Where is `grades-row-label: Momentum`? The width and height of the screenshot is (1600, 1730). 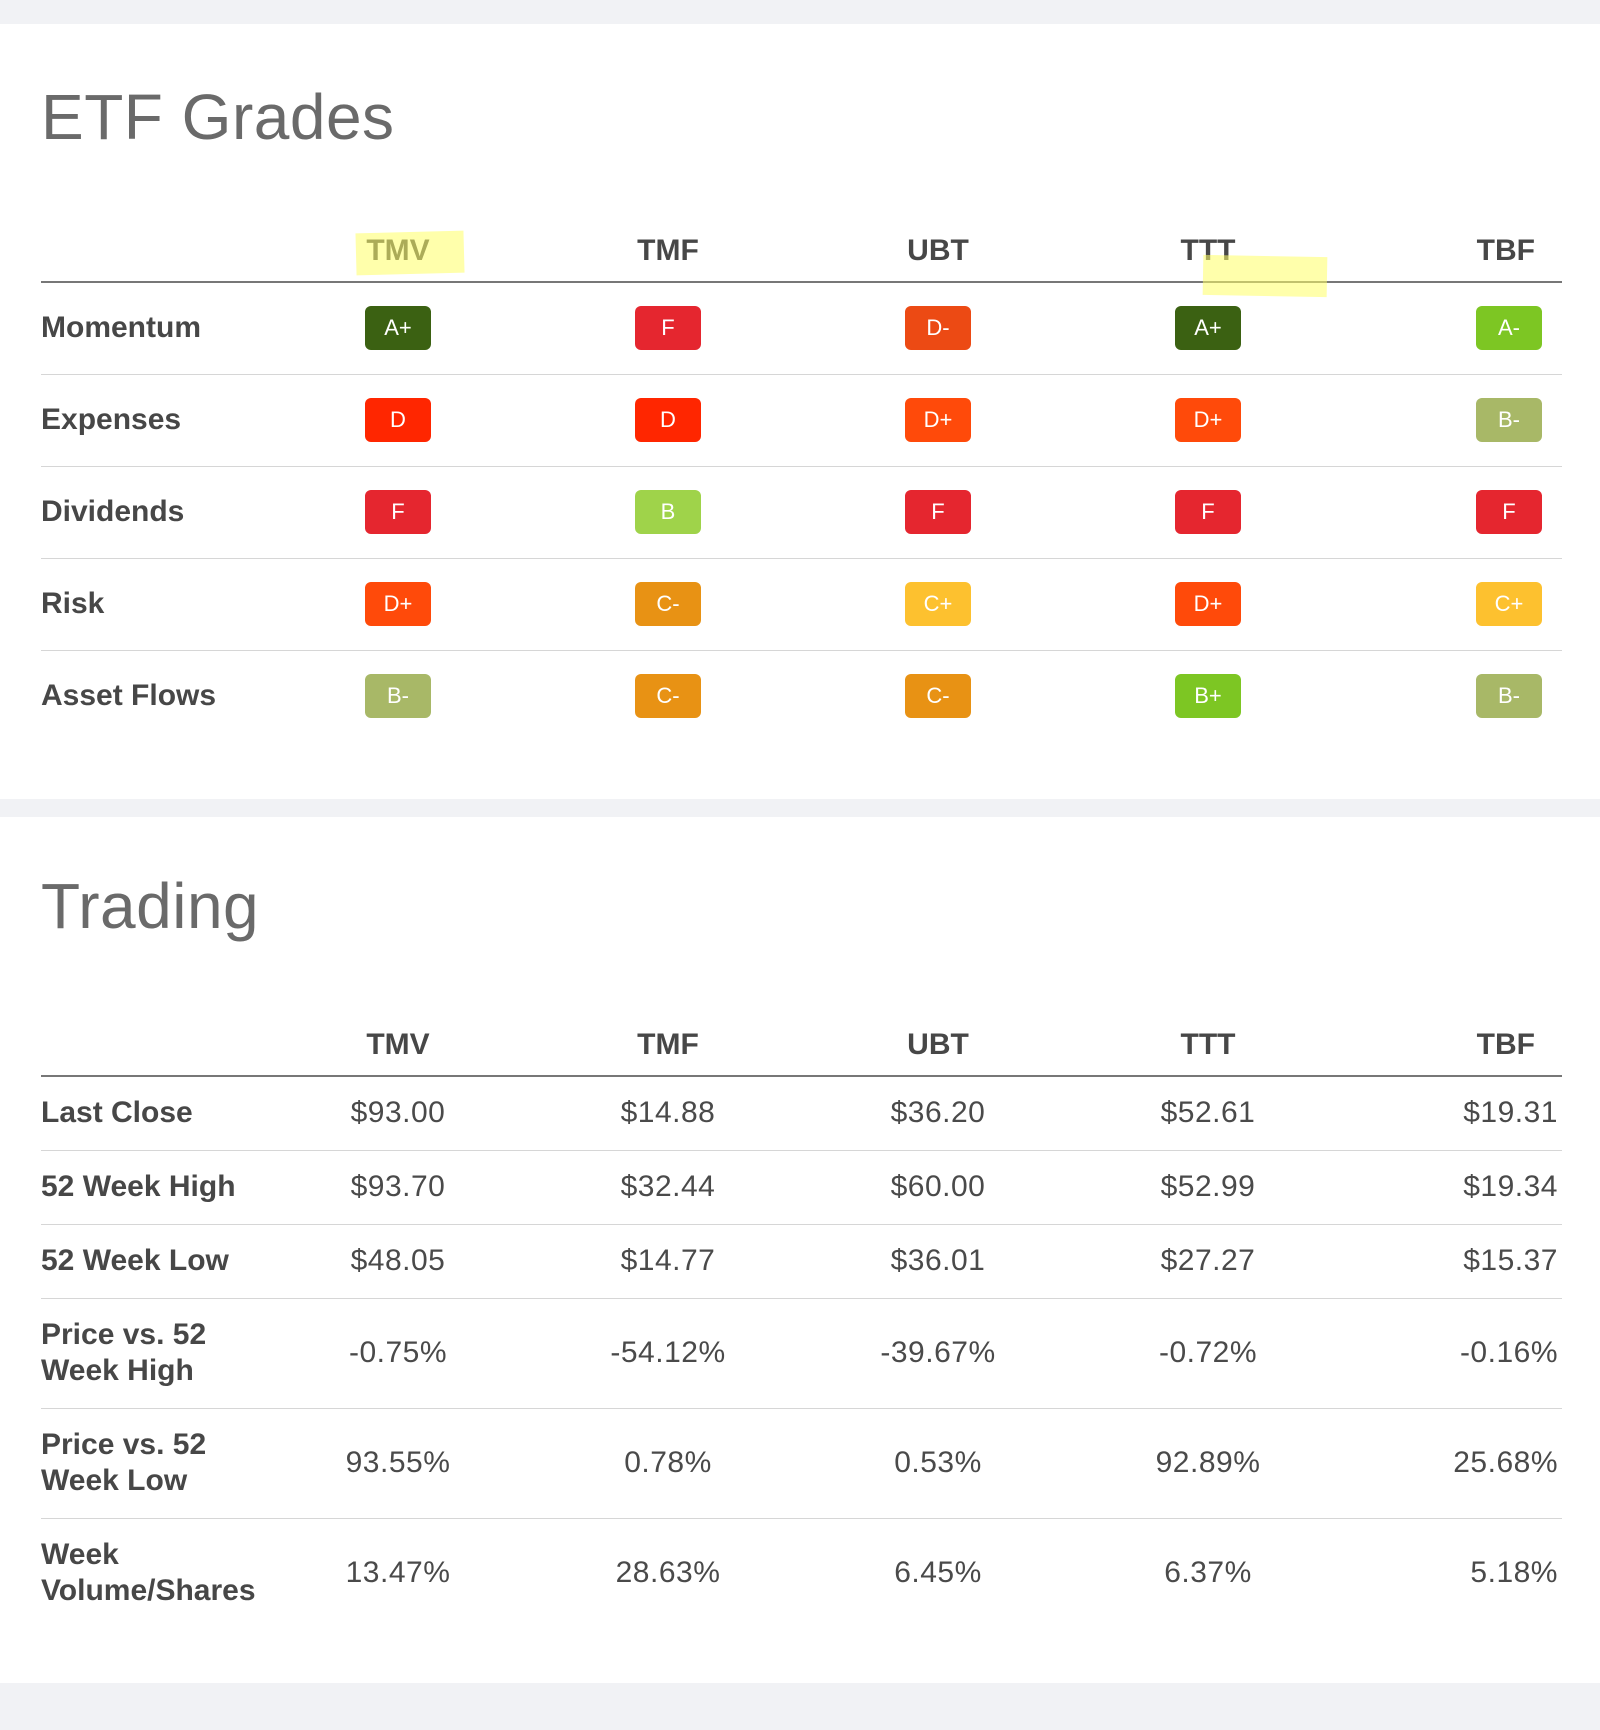 grades-row-label: Momentum is located at coordinates (152, 328).